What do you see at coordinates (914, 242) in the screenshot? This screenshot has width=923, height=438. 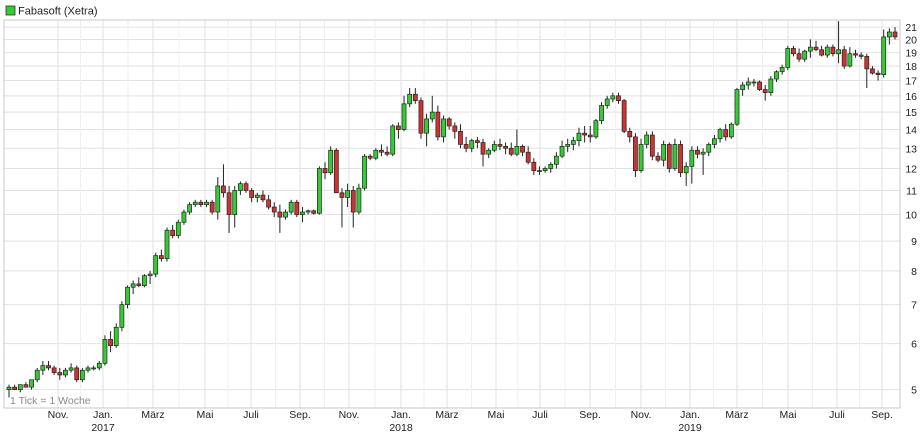 I see `y-tick-label: 9` at bounding box center [914, 242].